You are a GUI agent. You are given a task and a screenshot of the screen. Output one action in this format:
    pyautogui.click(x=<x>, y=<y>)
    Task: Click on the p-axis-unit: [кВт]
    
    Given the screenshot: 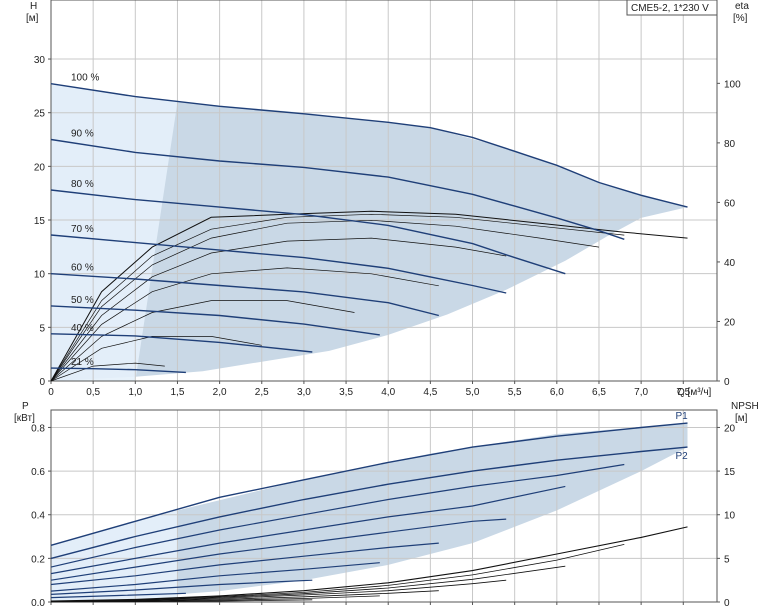 What is the action you would take?
    pyautogui.click(x=24, y=418)
    